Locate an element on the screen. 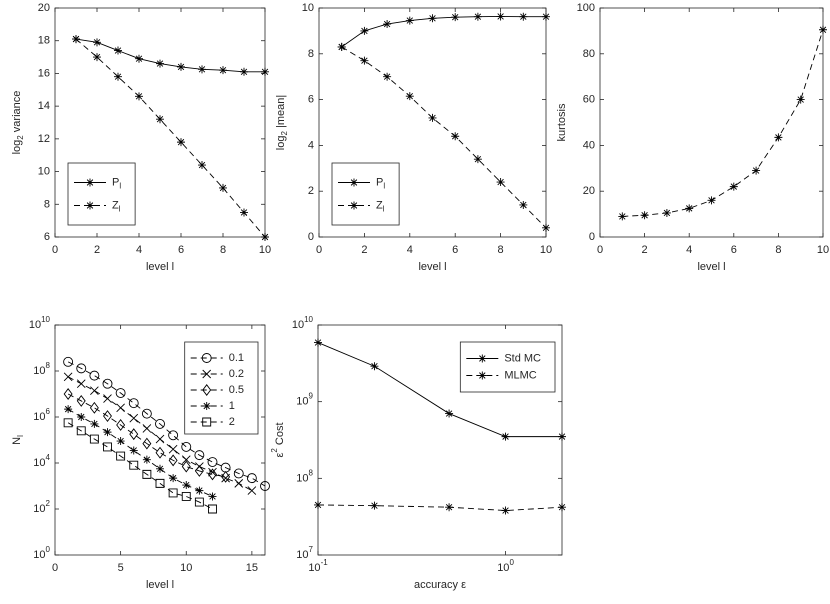  y-tick-label: 16 is located at coordinates (44, 73).